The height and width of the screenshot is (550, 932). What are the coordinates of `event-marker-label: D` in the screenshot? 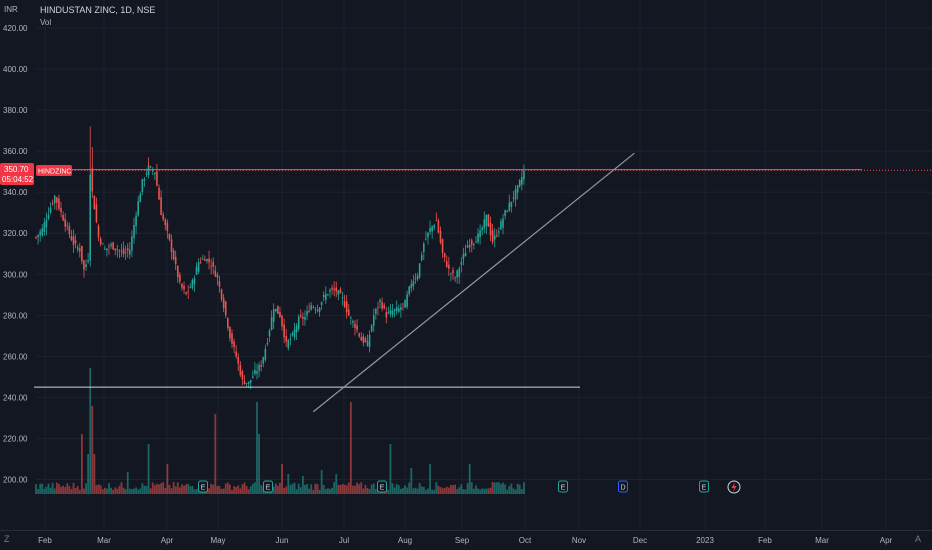 It's located at (622, 488).